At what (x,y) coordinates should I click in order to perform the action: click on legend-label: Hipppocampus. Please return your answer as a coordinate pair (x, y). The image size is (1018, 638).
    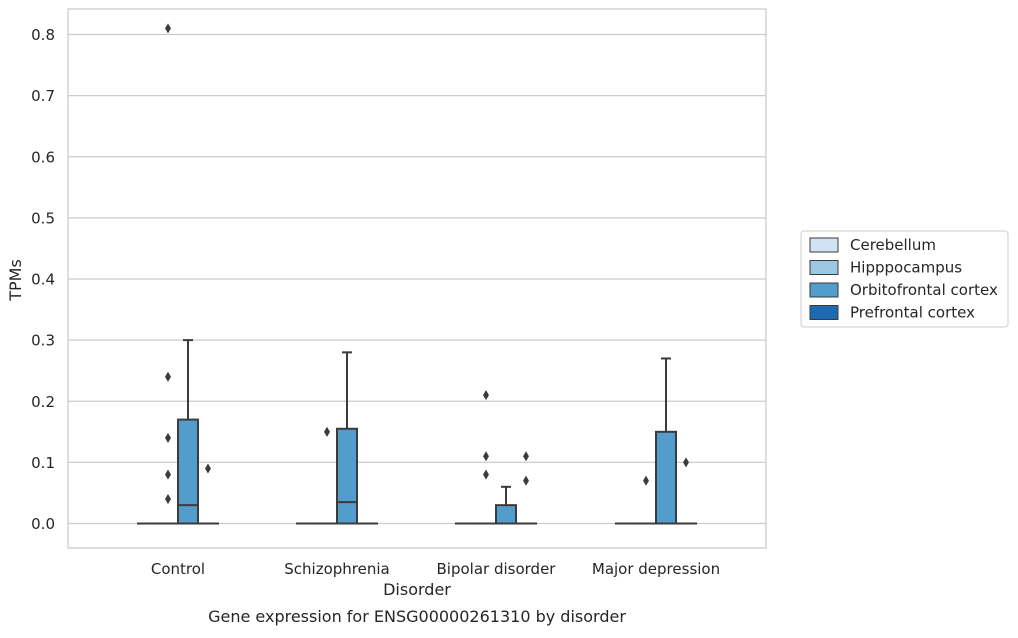
    Looking at the image, I should click on (906, 268).